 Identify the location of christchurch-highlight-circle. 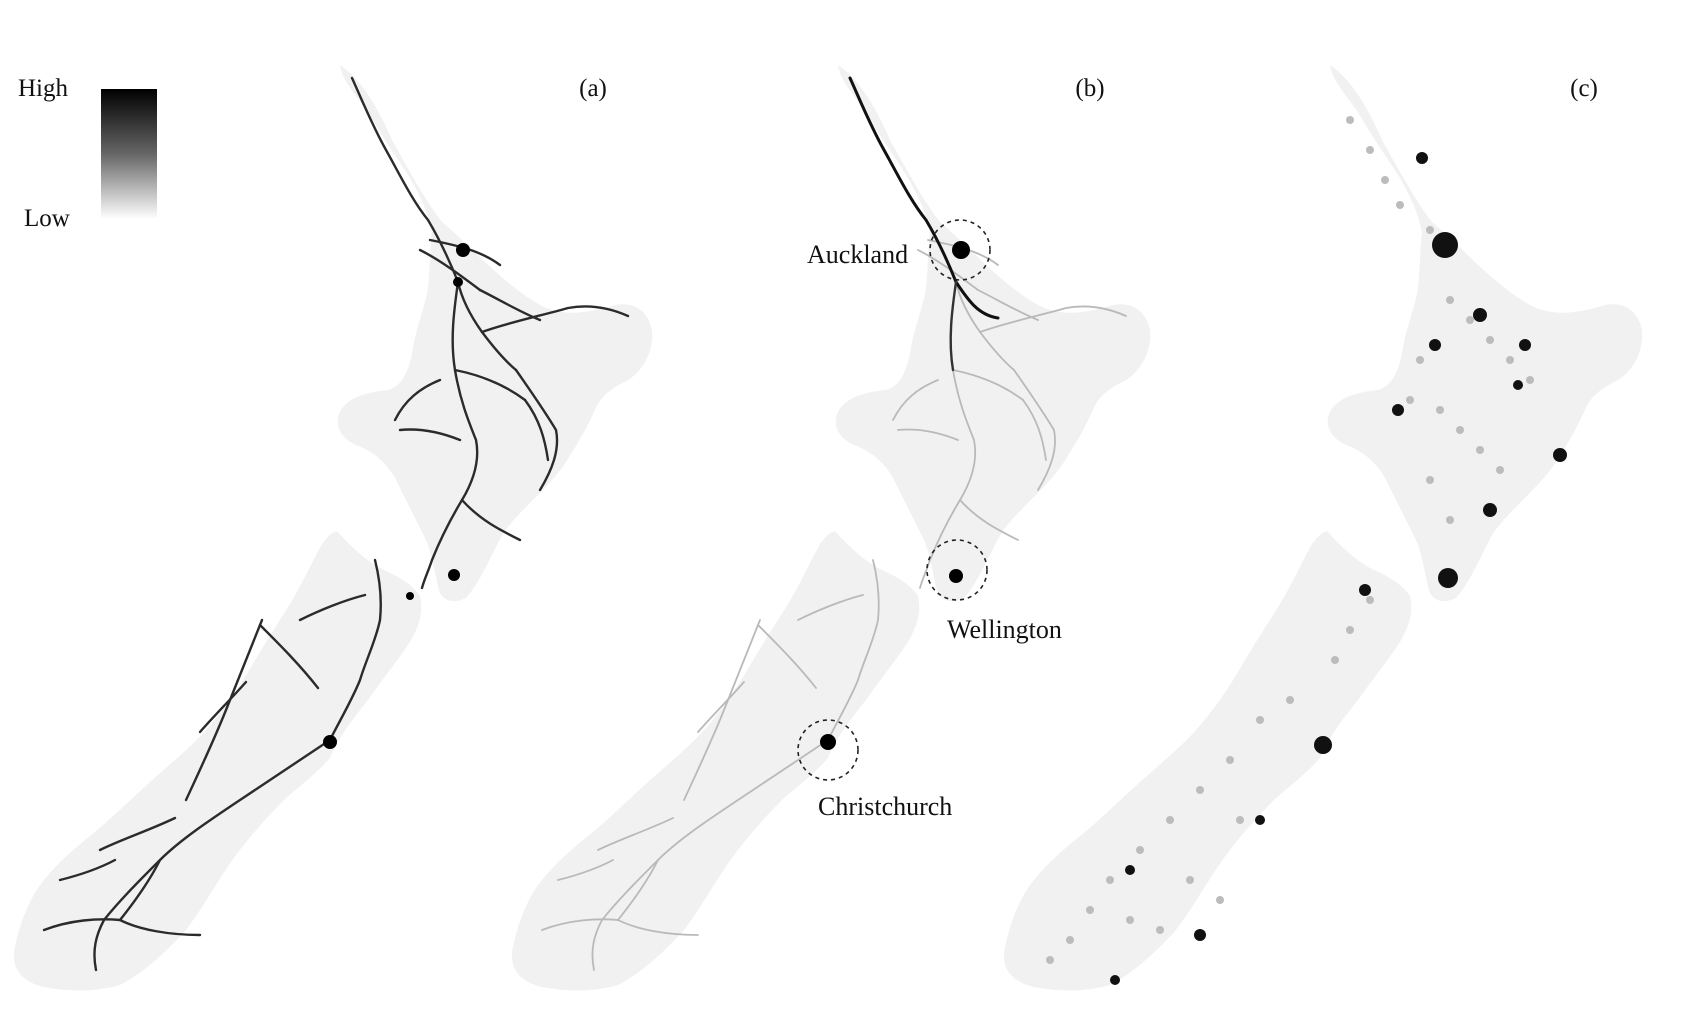
(828, 750).